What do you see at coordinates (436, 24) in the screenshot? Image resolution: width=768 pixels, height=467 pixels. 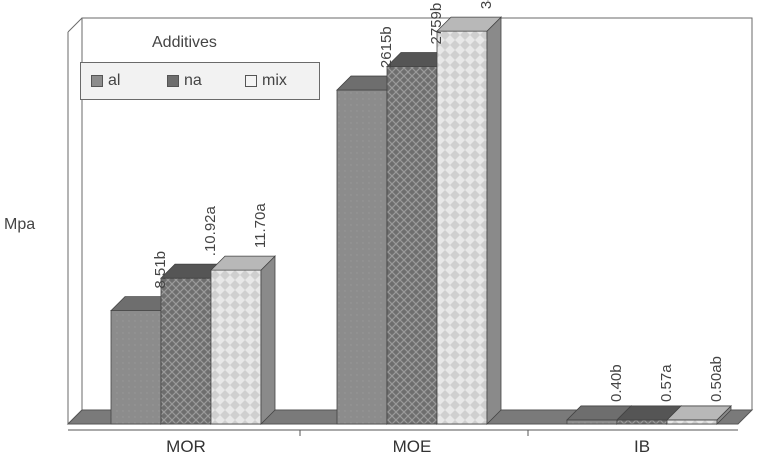 I see `data-label-moe-na: 2759b` at bounding box center [436, 24].